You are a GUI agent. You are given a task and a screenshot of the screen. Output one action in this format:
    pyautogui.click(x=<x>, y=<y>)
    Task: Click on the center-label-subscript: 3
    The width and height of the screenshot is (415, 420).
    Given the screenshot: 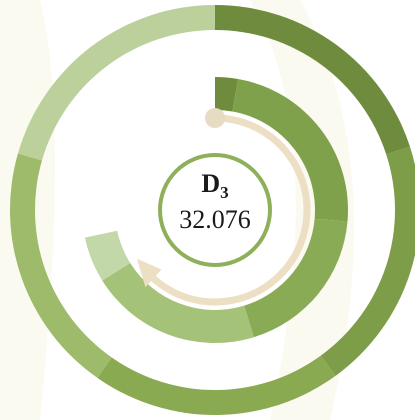 What is the action you would take?
    pyautogui.click(x=224, y=192)
    